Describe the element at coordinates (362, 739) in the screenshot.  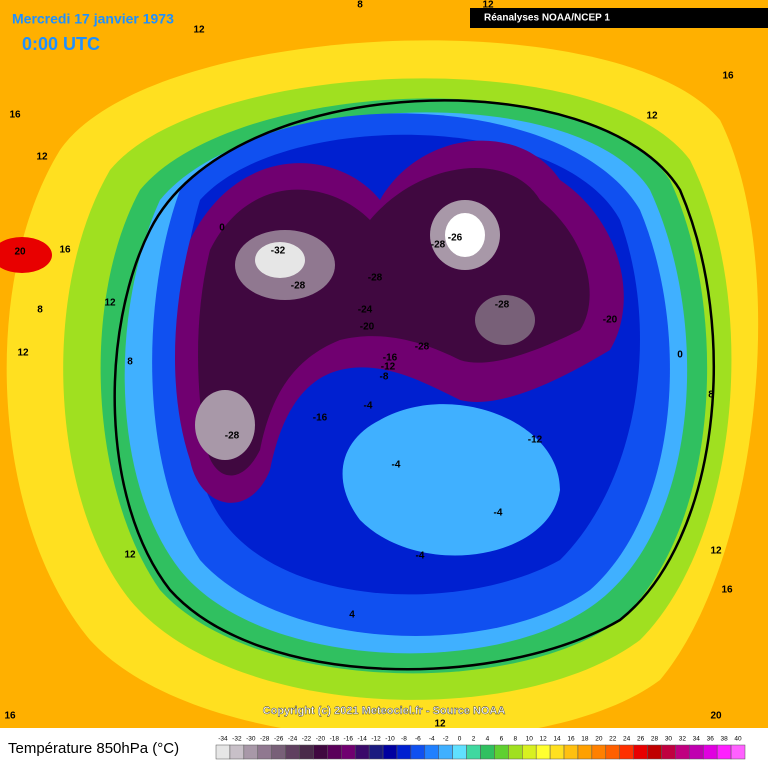
I see `legend-tick-label: -14` at that location.